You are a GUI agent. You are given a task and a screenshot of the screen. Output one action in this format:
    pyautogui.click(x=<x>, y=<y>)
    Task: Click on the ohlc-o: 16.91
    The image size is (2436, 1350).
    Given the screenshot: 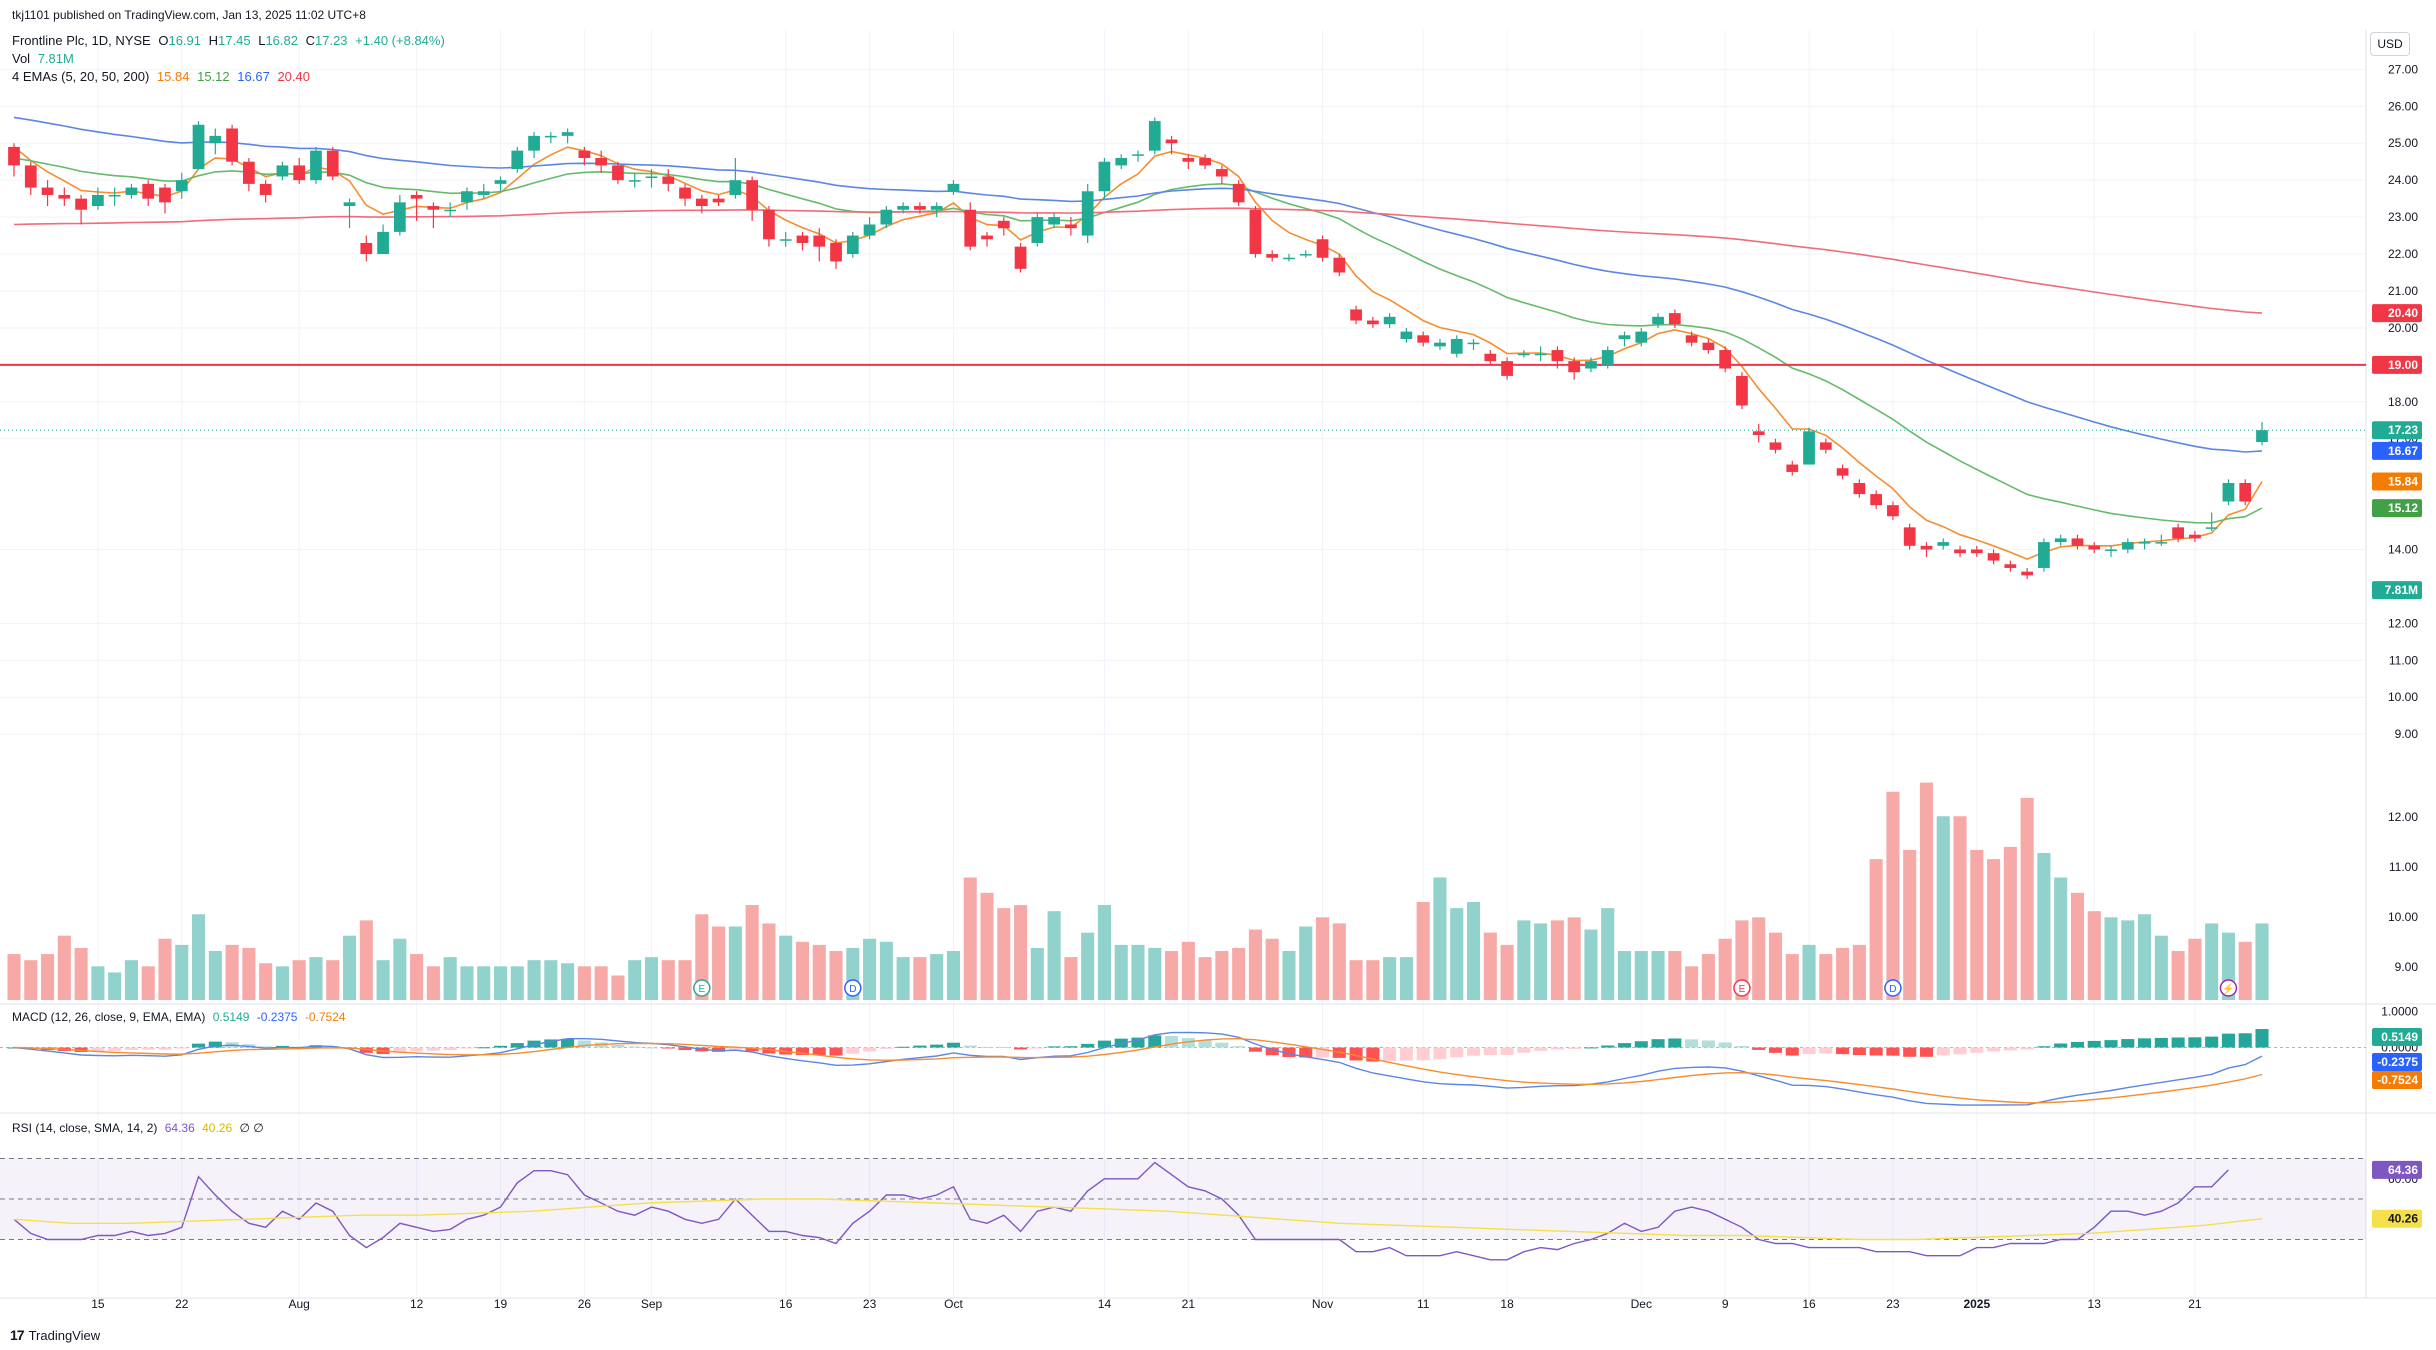 What is the action you would take?
    pyautogui.click(x=185, y=40)
    